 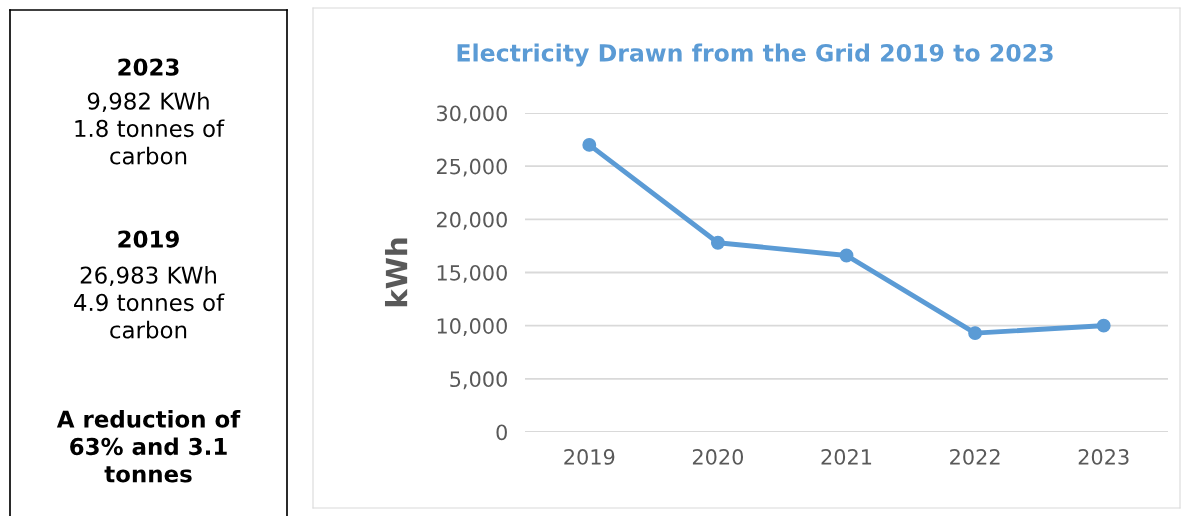 What do you see at coordinates (149, 302) in the screenshot?
I see `text: 26,983 KWh 4.9 tonnes of carbon` at bounding box center [149, 302].